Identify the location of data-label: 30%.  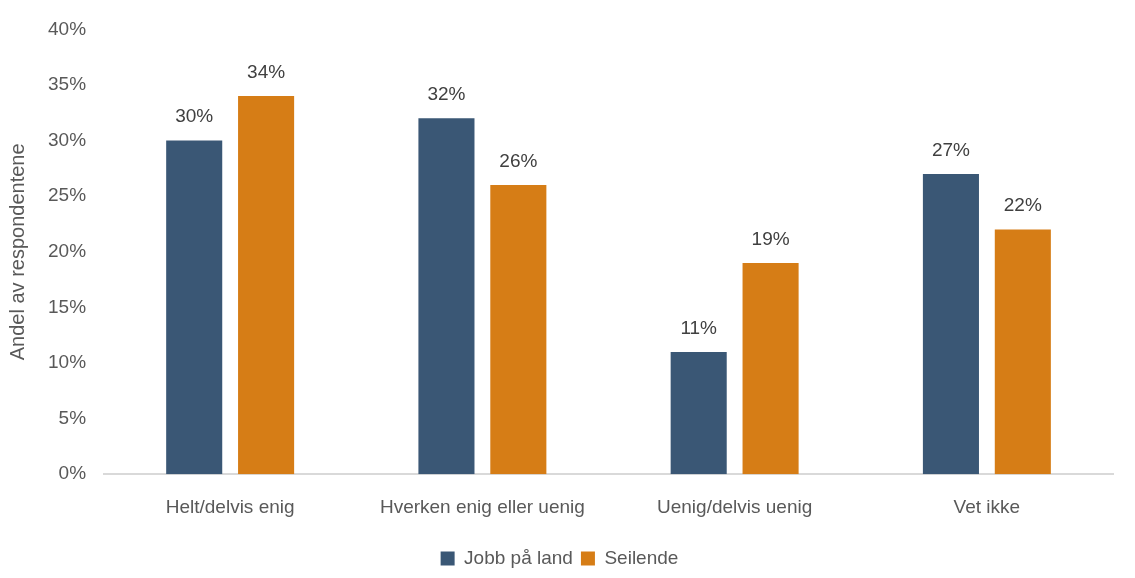
(194, 116).